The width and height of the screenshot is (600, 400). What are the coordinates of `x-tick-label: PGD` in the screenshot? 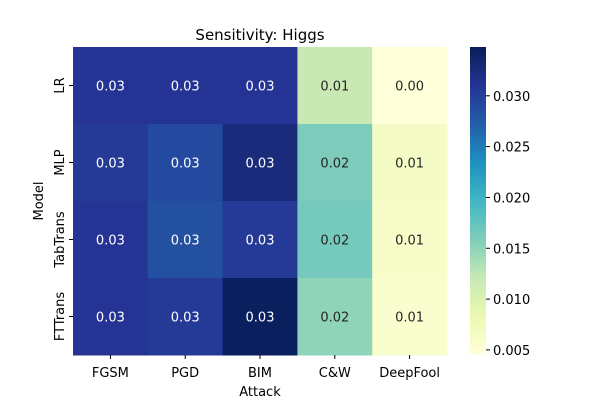 It's located at (185, 373).